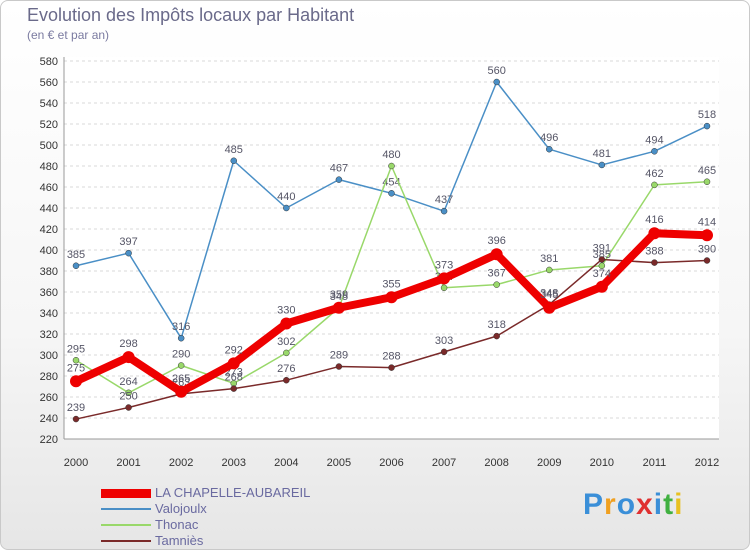 The image size is (750, 550). I want to click on data-label: 316, so click(181, 327).